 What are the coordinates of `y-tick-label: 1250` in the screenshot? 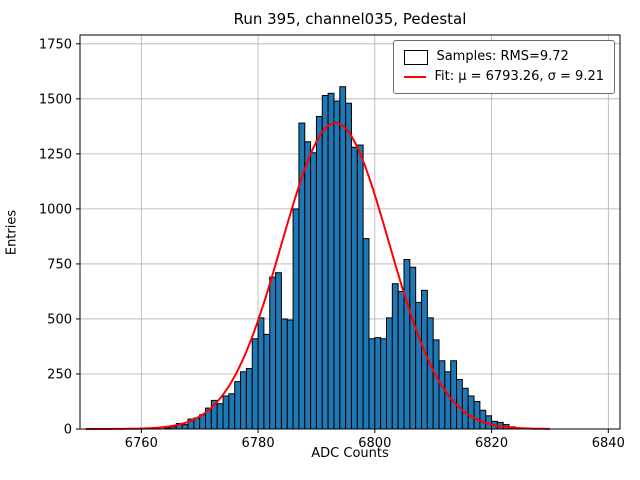 It's located at (55, 154).